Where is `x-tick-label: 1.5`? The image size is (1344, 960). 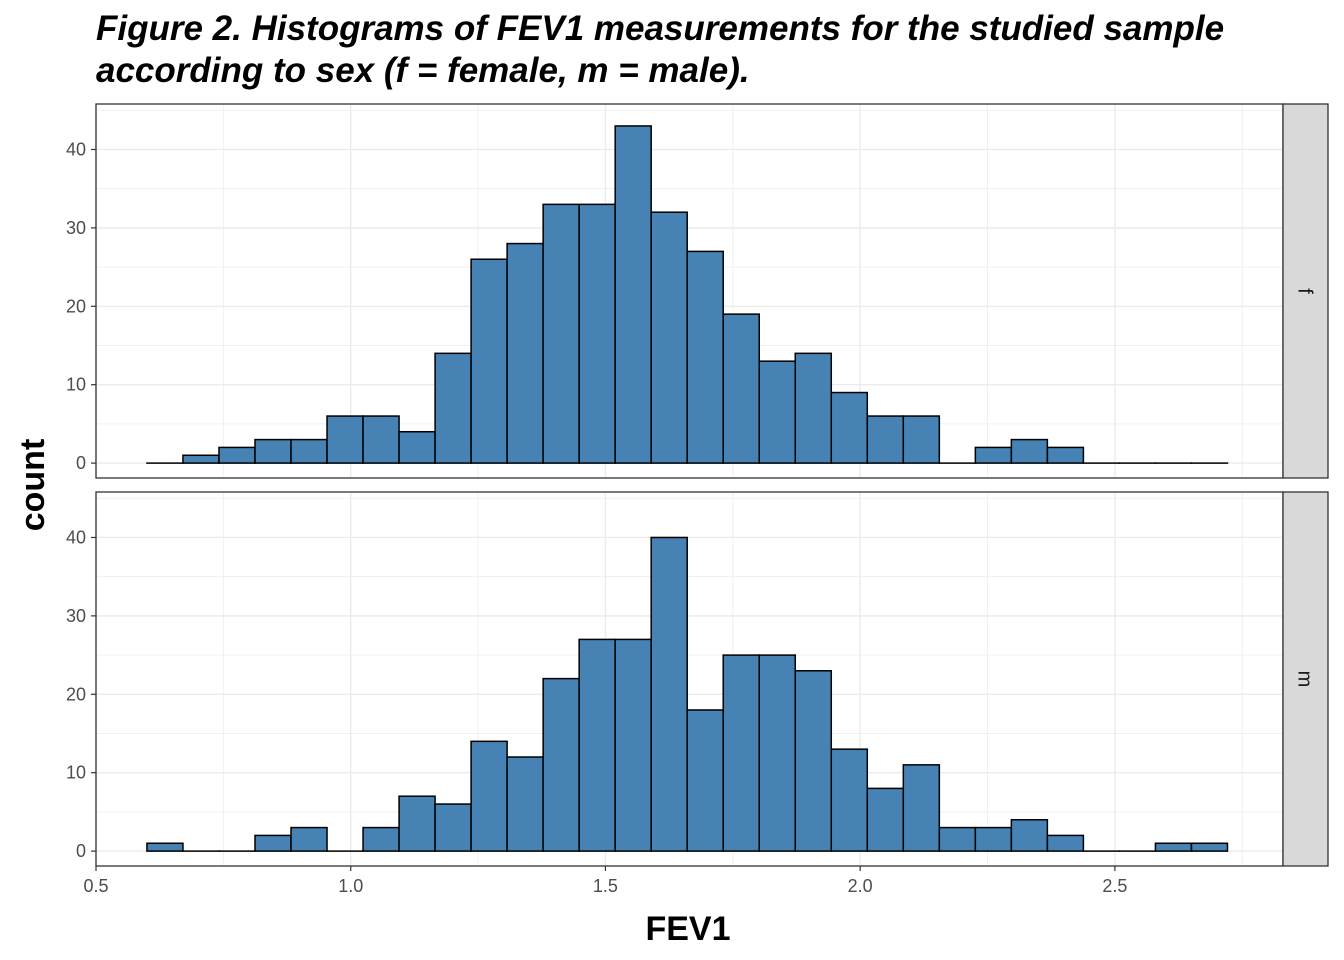
x-tick-label: 1.5 is located at coordinates (605, 886).